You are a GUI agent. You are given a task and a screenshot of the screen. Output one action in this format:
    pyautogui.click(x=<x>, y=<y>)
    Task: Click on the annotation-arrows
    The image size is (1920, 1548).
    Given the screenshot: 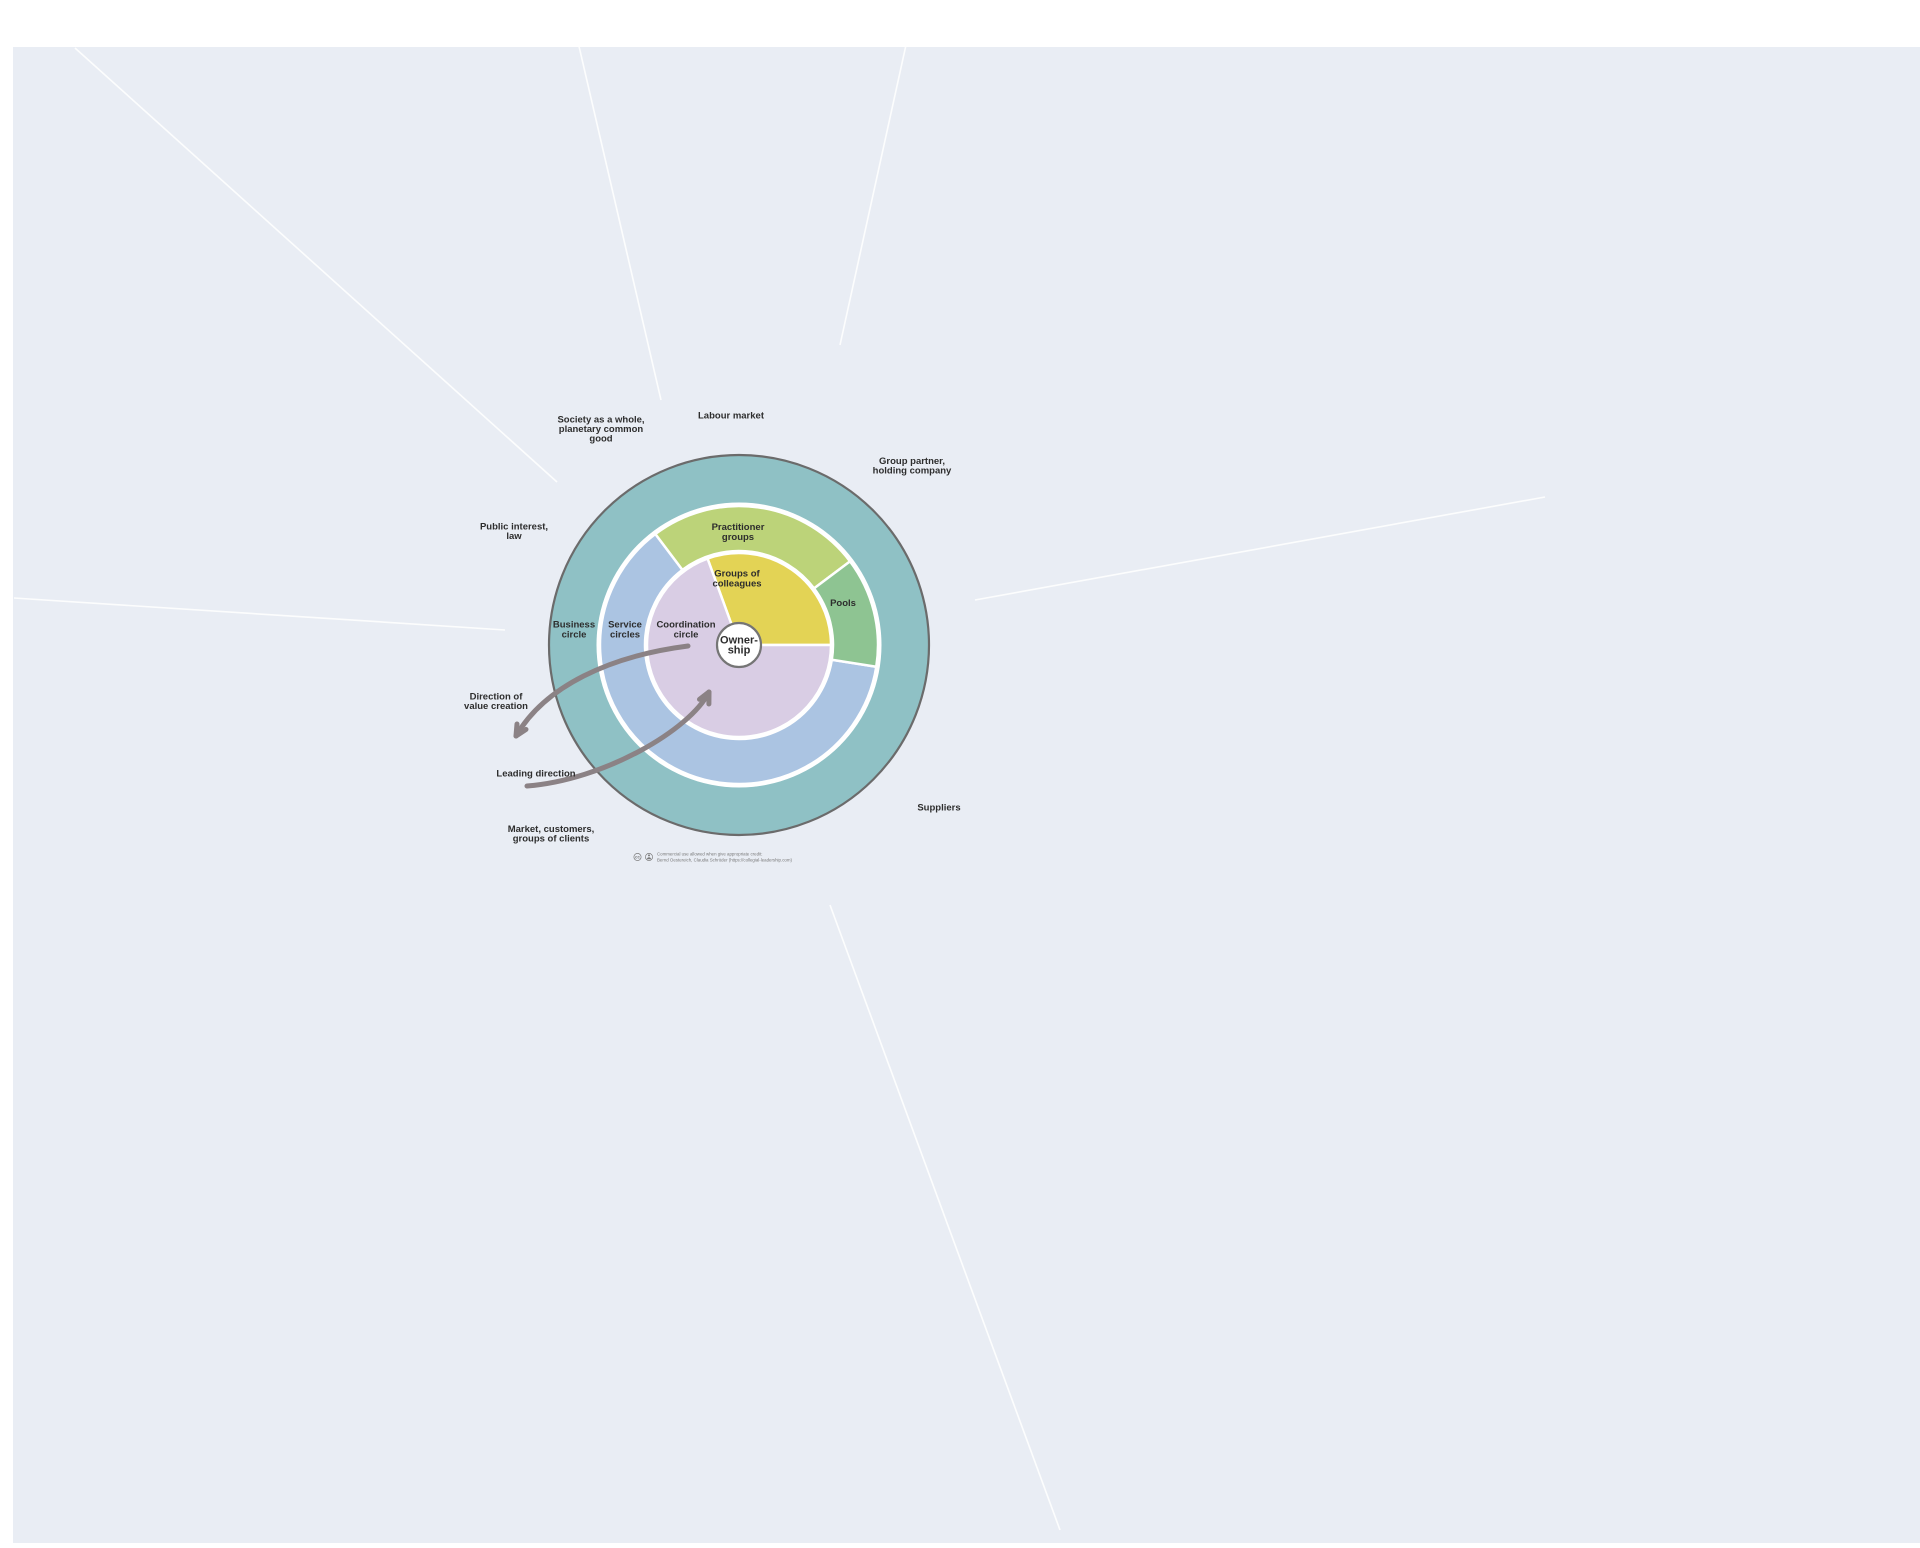 What is the action you would take?
    pyautogui.click(x=612, y=716)
    